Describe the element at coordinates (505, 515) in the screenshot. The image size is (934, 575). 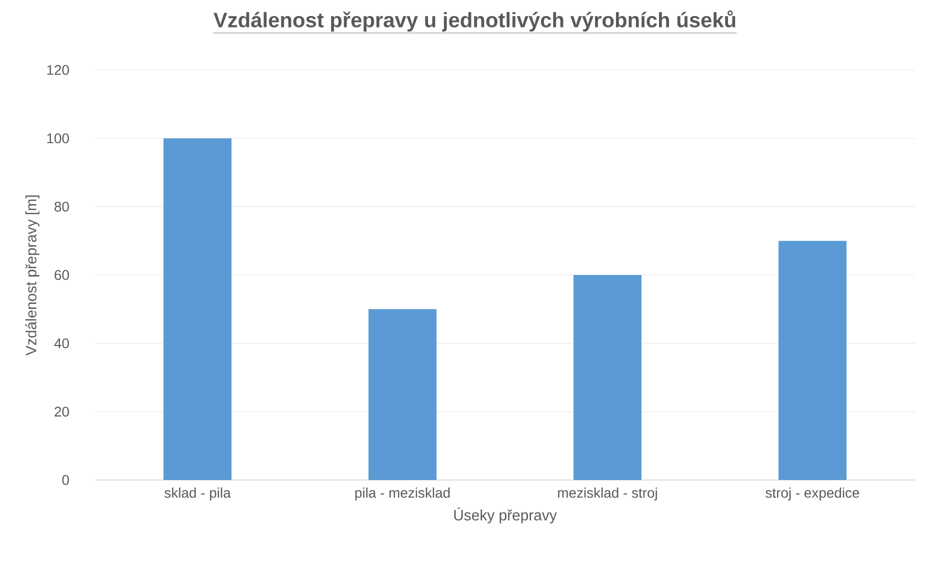
I see `x-axis-title: Úseky přepravy` at that location.